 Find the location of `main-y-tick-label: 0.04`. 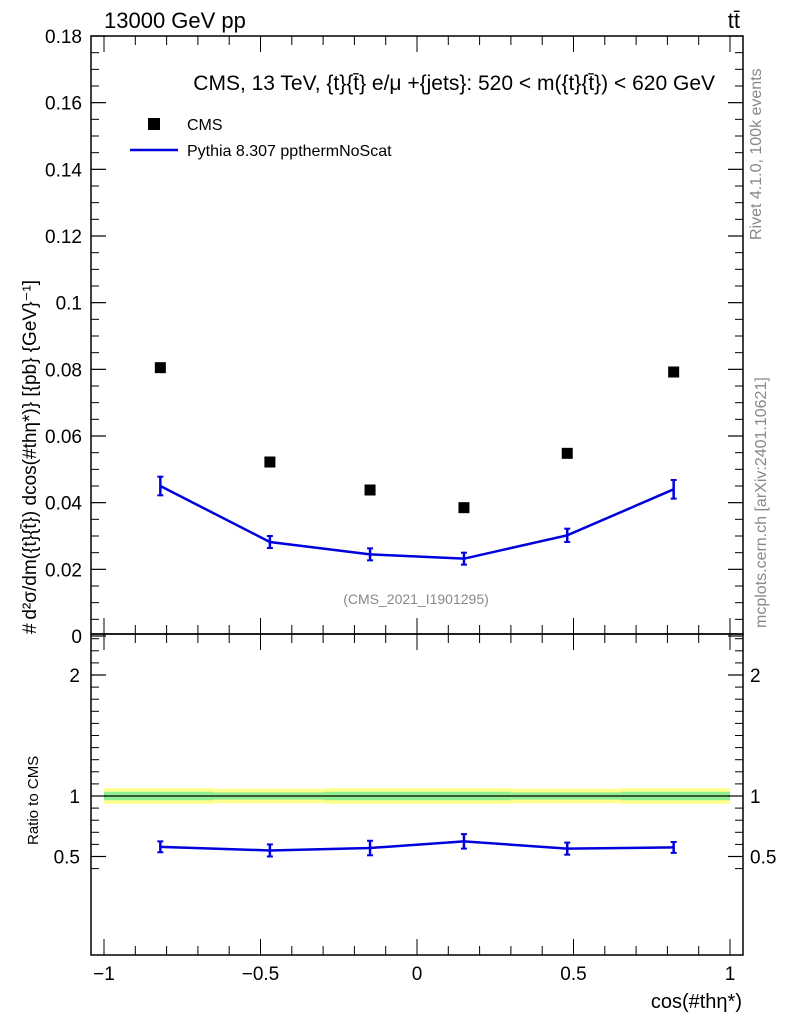

main-y-tick-label: 0.04 is located at coordinates (63, 504).